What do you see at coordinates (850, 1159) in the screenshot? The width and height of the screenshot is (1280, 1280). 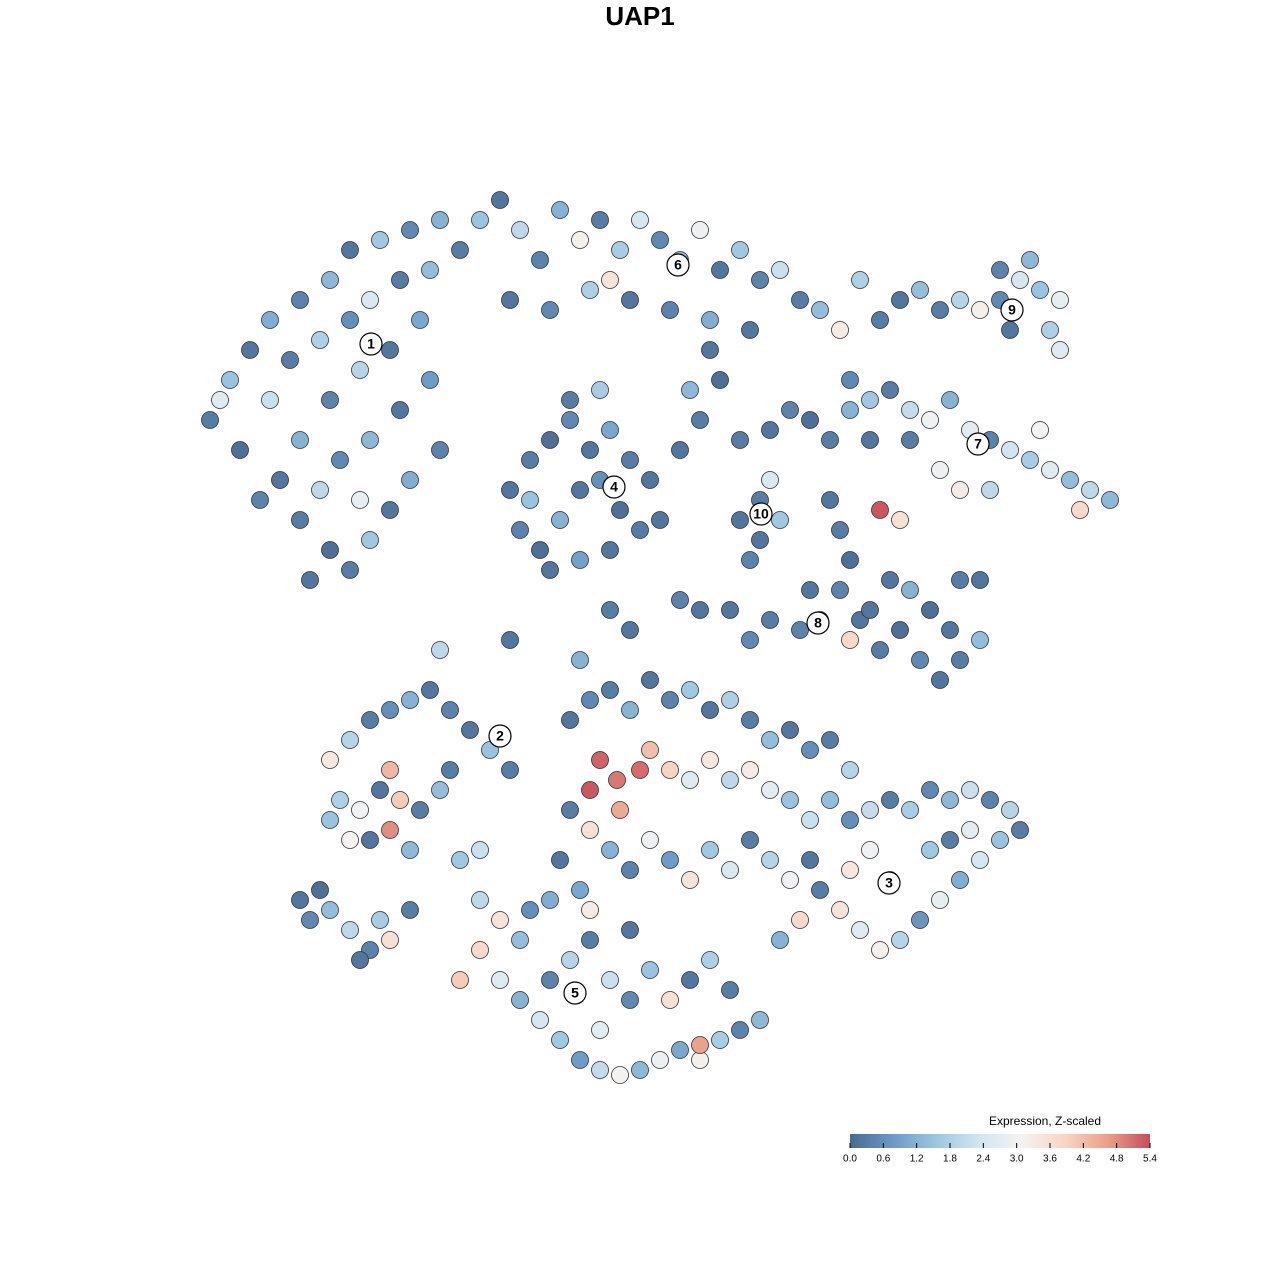 I see `colorbar-tick-label: 0.0` at bounding box center [850, 1159].